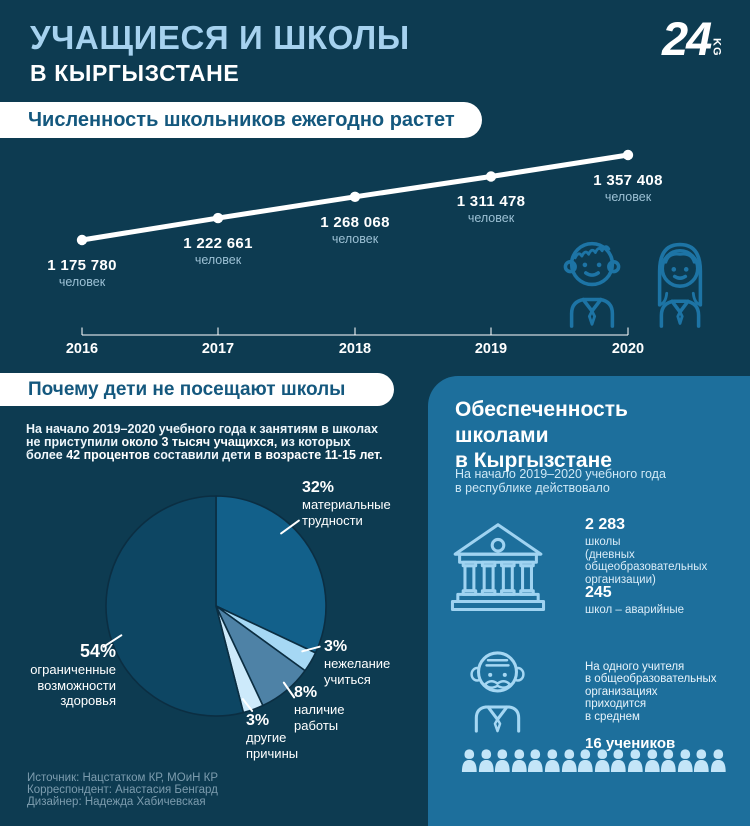 Image resolution: width=750 pixels, height=826 pixels. Describe the element at coordinates (357, 662) in the screenshot. I see `pie-label-unwilling-to-study: 3% нежелание учиться` at that location.